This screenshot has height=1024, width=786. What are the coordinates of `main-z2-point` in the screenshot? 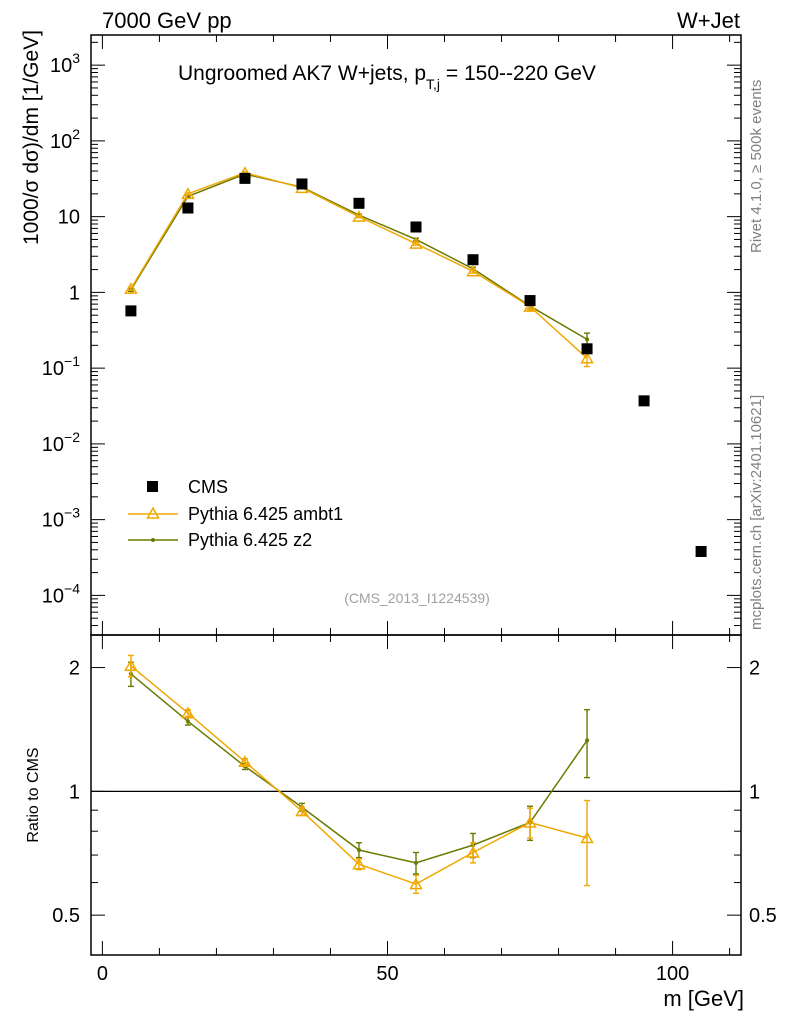 It's located at (587, 339).